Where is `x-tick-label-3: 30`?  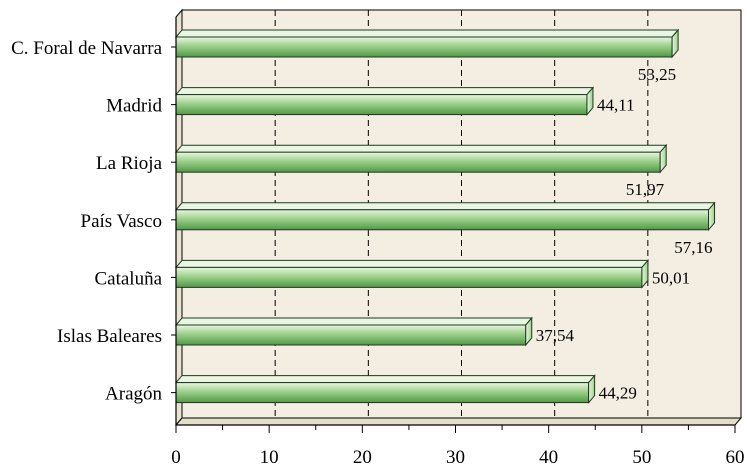 x-tick-label-3: 30 is located at coordinates (455, 457).